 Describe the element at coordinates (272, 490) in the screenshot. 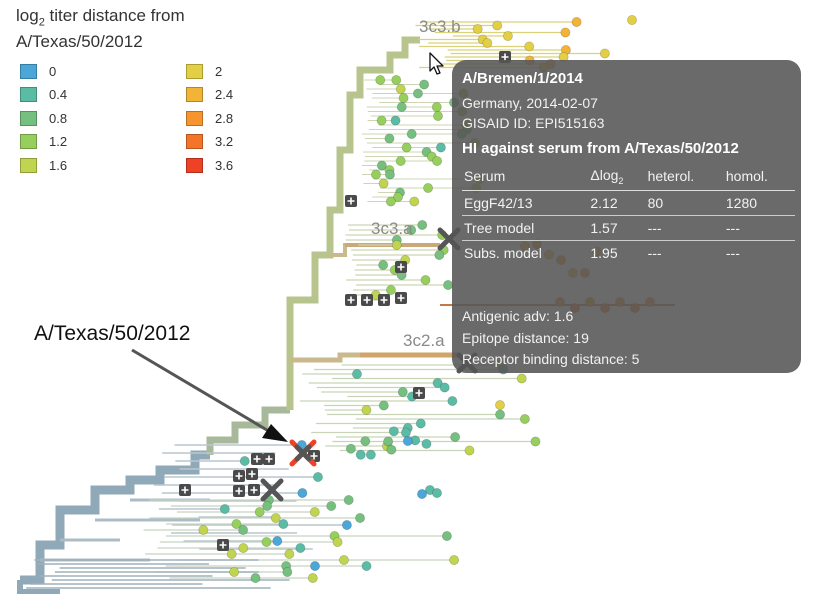

I see `vaccine-strain-marker` at that location.